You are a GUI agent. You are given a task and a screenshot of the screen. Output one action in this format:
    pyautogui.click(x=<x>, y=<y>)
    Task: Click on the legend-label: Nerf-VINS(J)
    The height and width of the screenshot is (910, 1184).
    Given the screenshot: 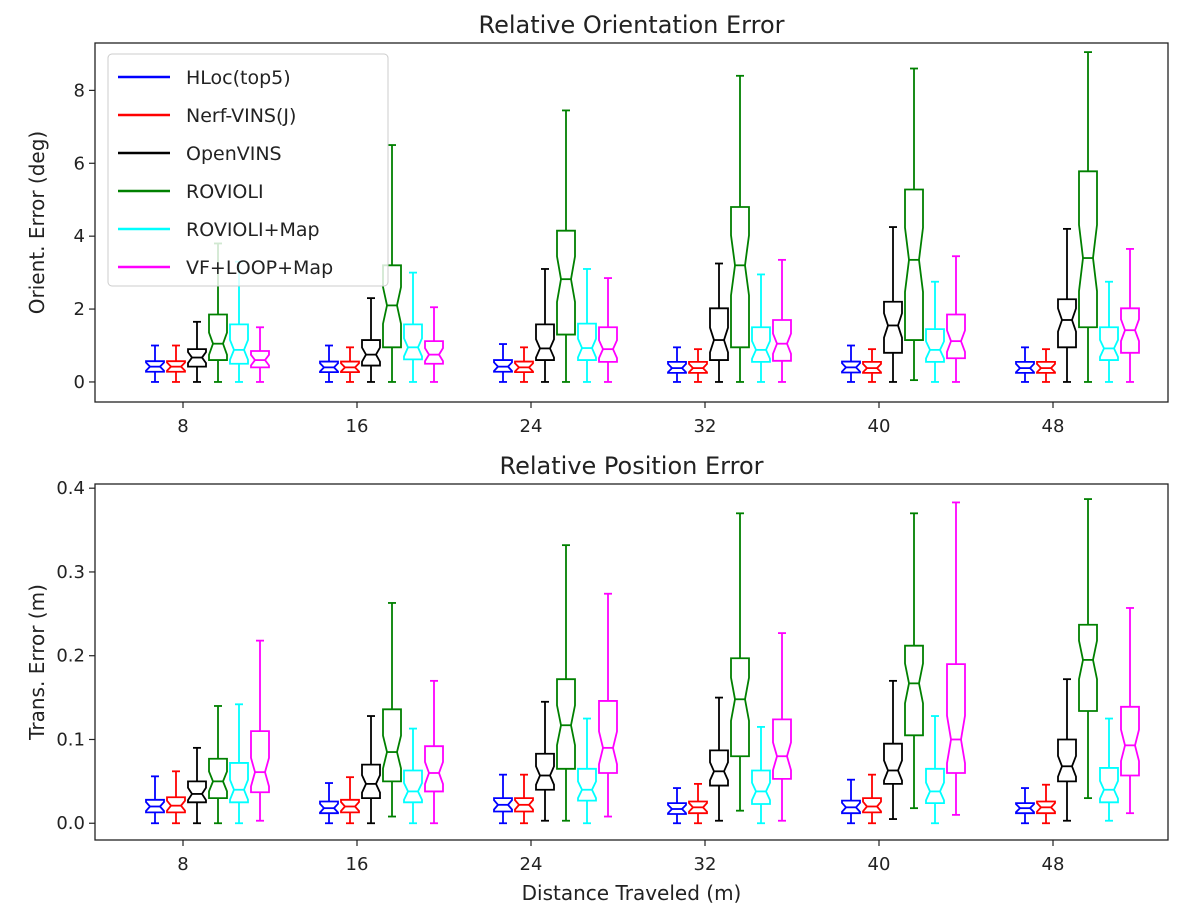 What is the action you would take?
    pyautogui.click(x=241, y=116)
    